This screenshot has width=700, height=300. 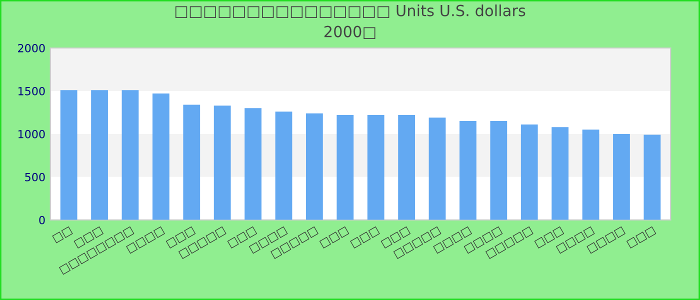 What do you see at coordinates (350, 32) in the screenshot?
I see `chart-subtitle: 2000□` at bounding box center [350, 32].